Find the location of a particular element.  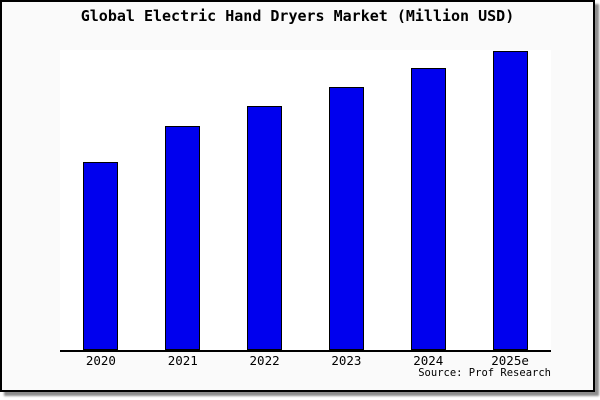

bar-2024 is located at coordinates (428, 209).